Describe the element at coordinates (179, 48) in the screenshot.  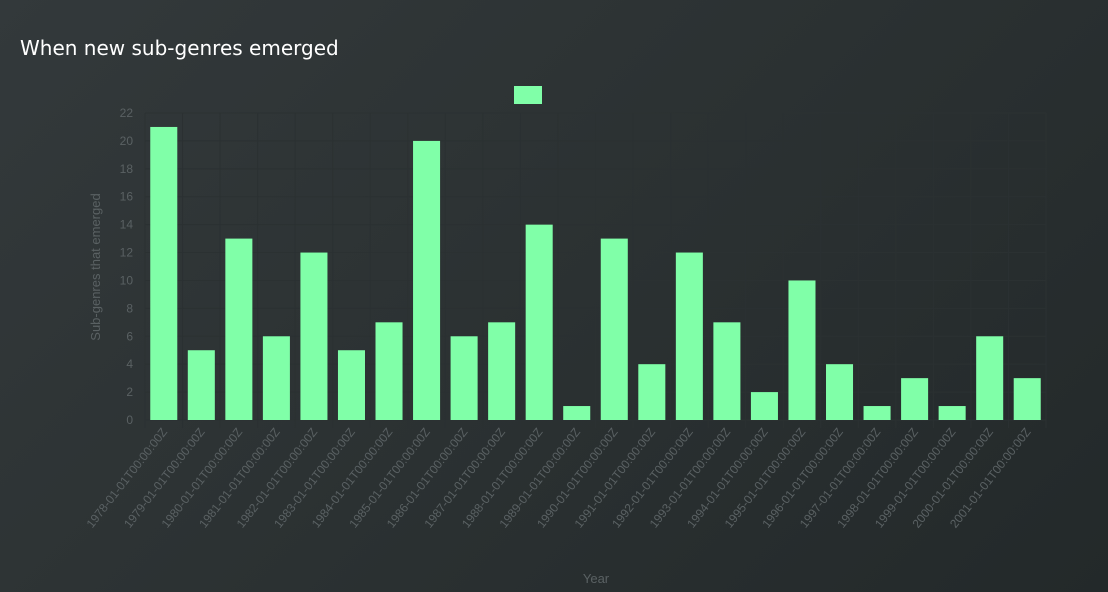
I see `chart-title: When new sub-genres emerged` at that location.